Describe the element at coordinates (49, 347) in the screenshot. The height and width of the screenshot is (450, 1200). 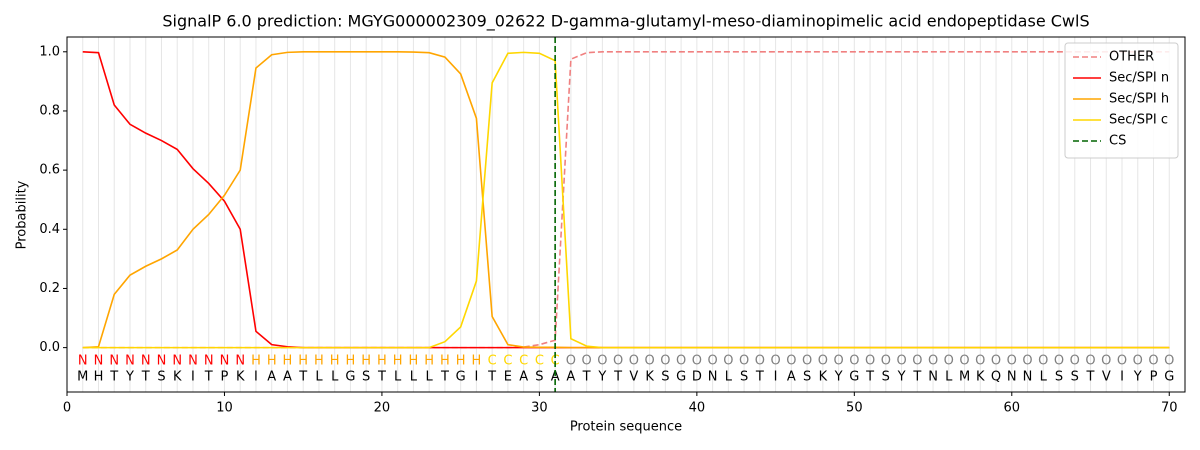
I see `y-tick-label: 0.0` at that location.